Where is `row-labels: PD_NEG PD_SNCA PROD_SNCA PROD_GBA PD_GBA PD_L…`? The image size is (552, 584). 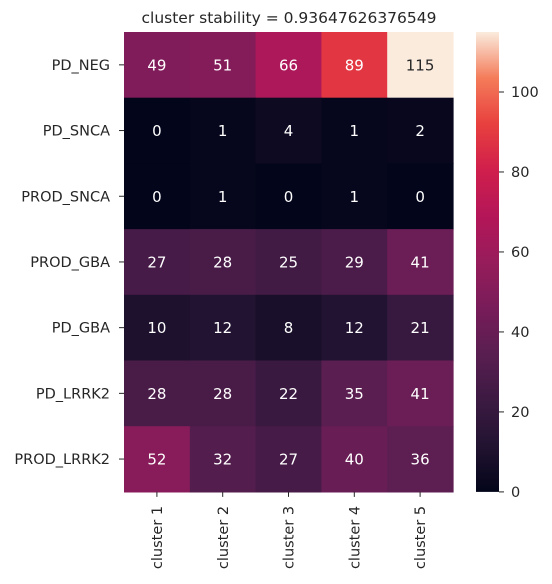 row-labels: PD_NEG PD_SNCA PROD_SNCA PROD_GBA PD_GBA PD_L… is located at coordinates (69, 263).